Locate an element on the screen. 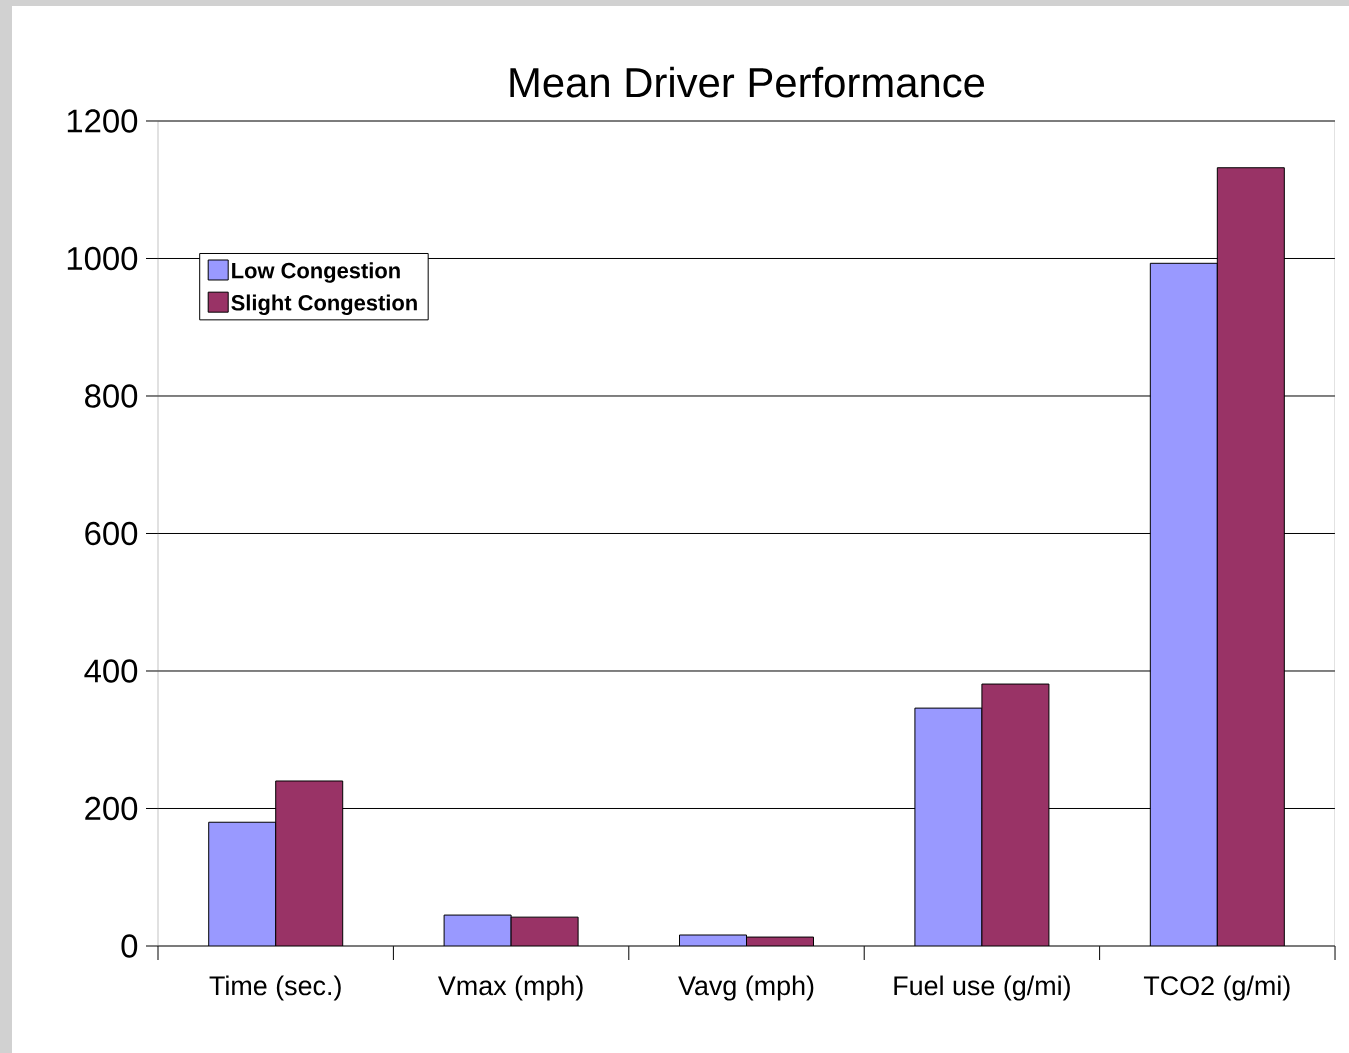 The image size is (1349, 1053). y-tick-label: 0 is located at coordinates (129, 946).